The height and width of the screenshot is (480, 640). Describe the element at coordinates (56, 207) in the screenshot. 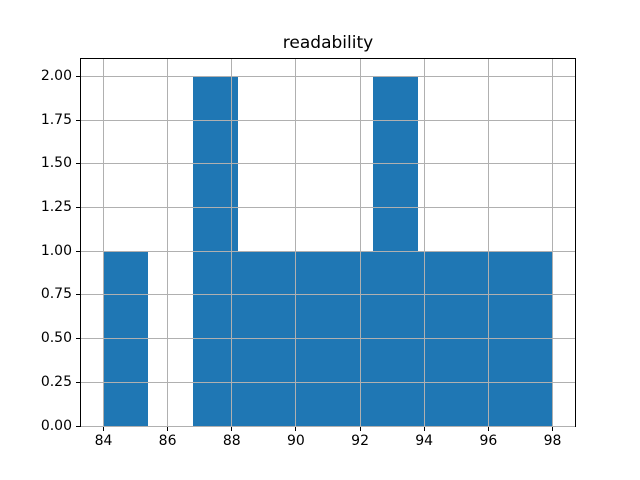

I see `y-tick-label: 1.25` at that location.